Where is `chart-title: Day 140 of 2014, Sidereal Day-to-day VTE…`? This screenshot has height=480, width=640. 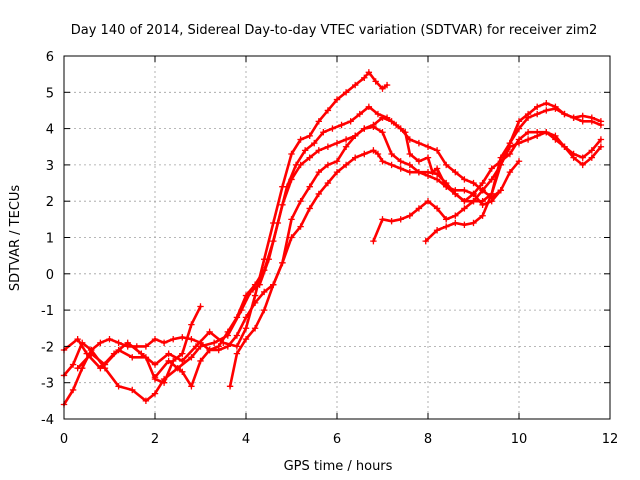 chart-title: Day 140 of 2014, Sidereal Day-to-day VTE… is located at coordinates (334, 30).